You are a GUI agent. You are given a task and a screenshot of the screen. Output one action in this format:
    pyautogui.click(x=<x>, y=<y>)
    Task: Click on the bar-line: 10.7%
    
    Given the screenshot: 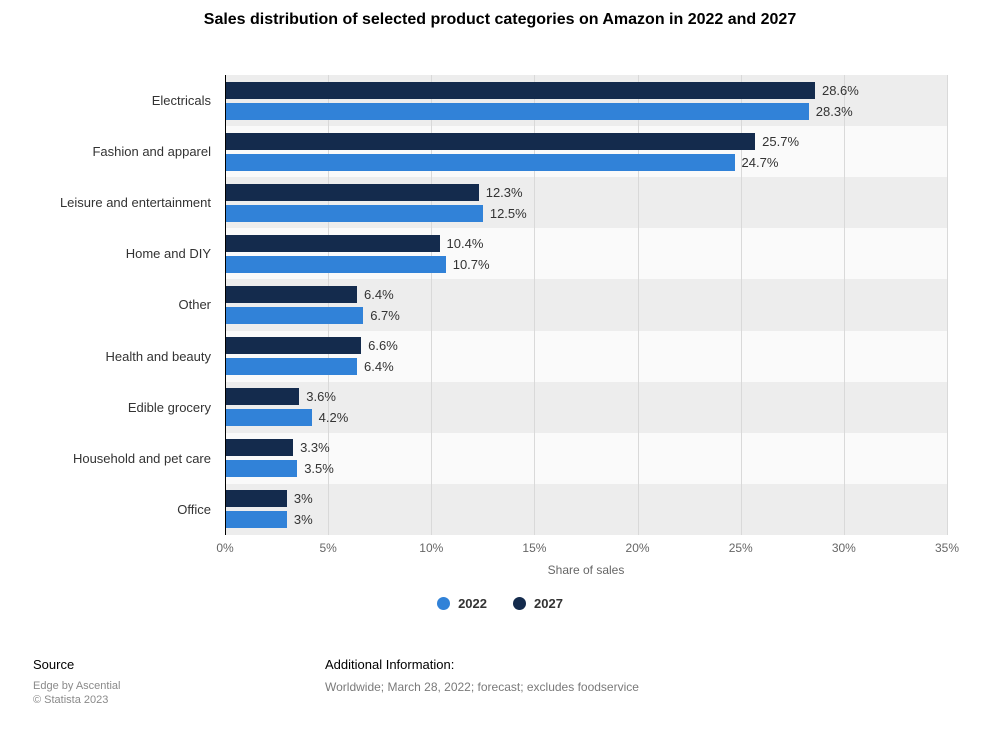 What is the action you would take?
    pyautogui.click(x=586, y=264)
    